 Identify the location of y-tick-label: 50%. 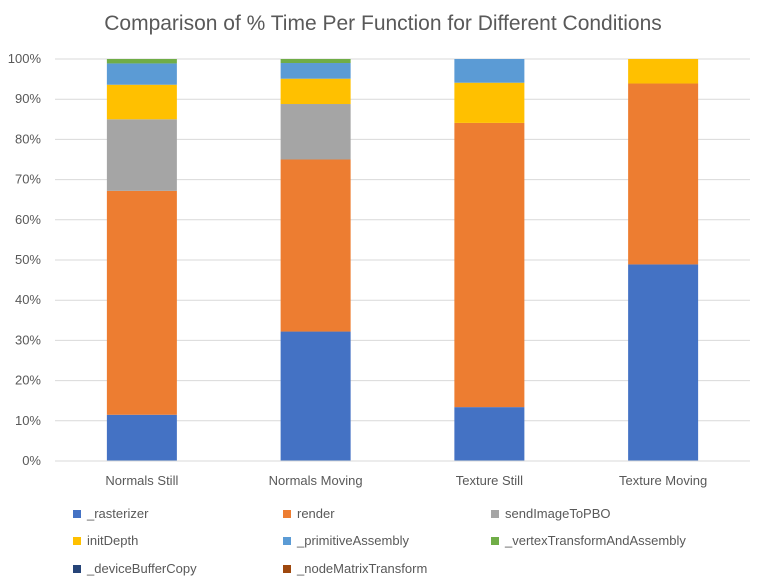
(28, 259).